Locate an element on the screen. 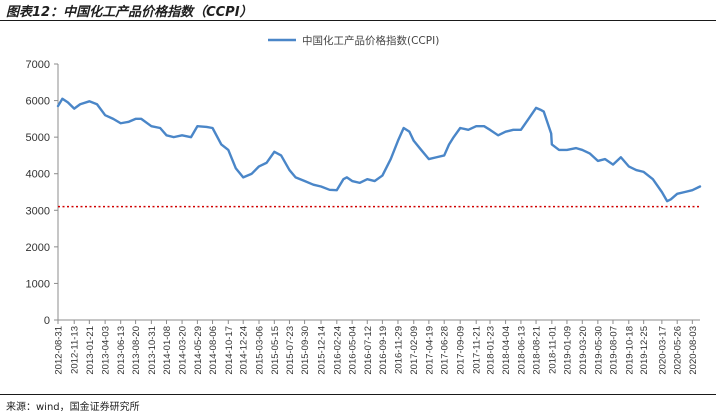 The height and width of the screenshot is (413, 716). y-tick-label: 7000 is located at coordinates (38, 65).